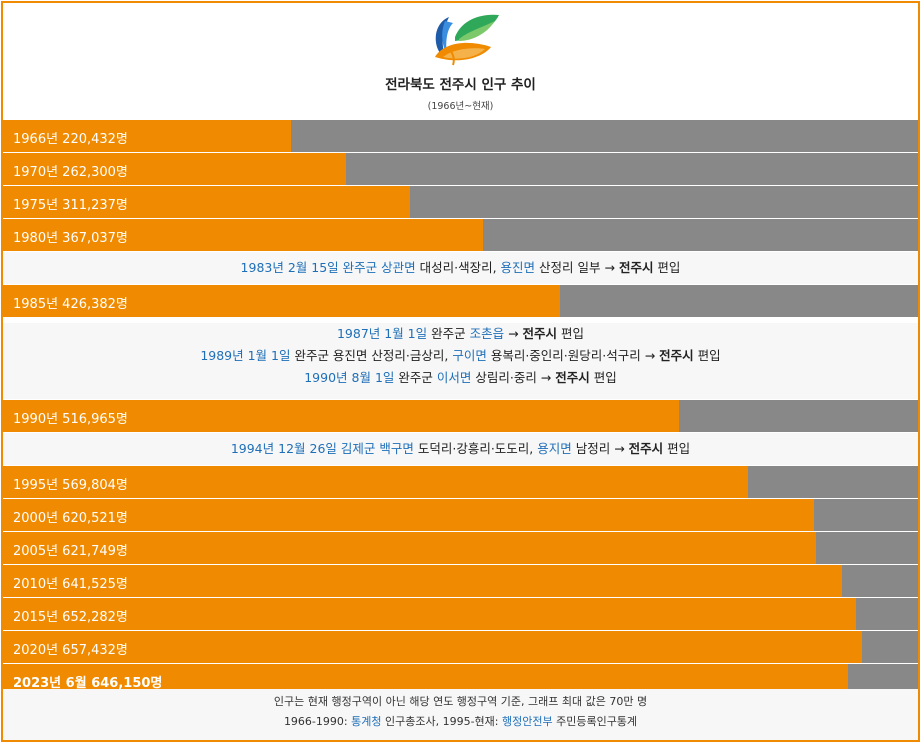  Describe the element at coordinates (475, 448) in the screenshot. I see `event-text: 도덕리·강흥리·도도리,` at that location.